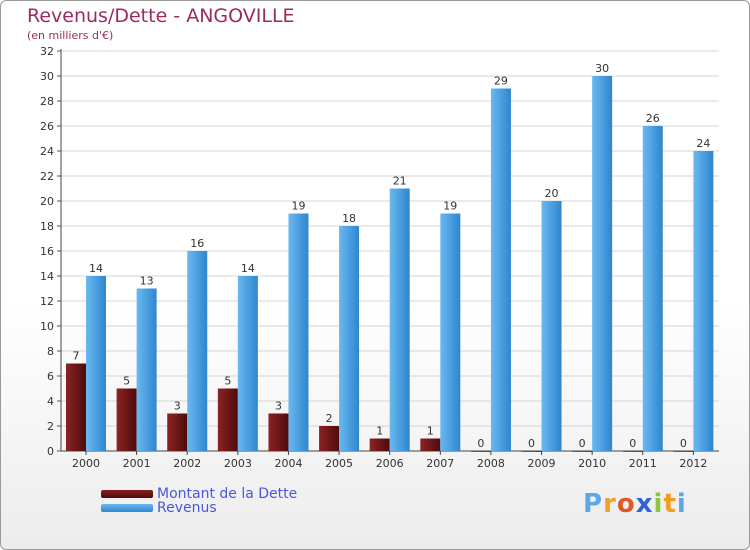 The width and height of the screenshot is (750, 550). I want to click on legend-swatch-revenus, so click(127, 508).